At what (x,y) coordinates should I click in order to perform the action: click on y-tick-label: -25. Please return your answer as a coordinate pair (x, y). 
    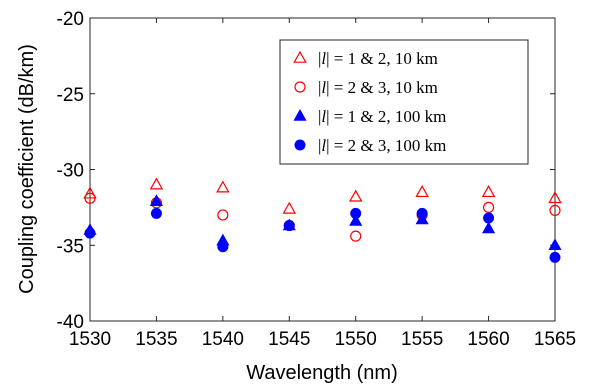
    Looking at the image, I should click on (70, 95).